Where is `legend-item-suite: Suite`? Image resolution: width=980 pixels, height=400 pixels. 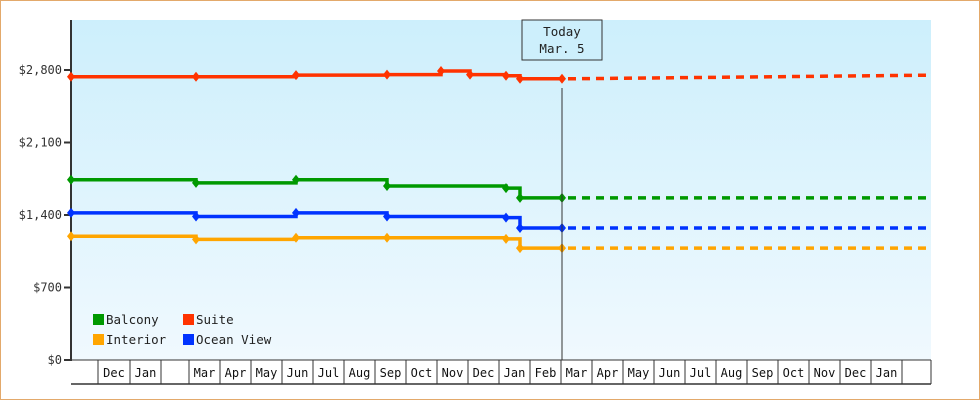
legend-item-suite: Suite is located at coordinates (208, 319).